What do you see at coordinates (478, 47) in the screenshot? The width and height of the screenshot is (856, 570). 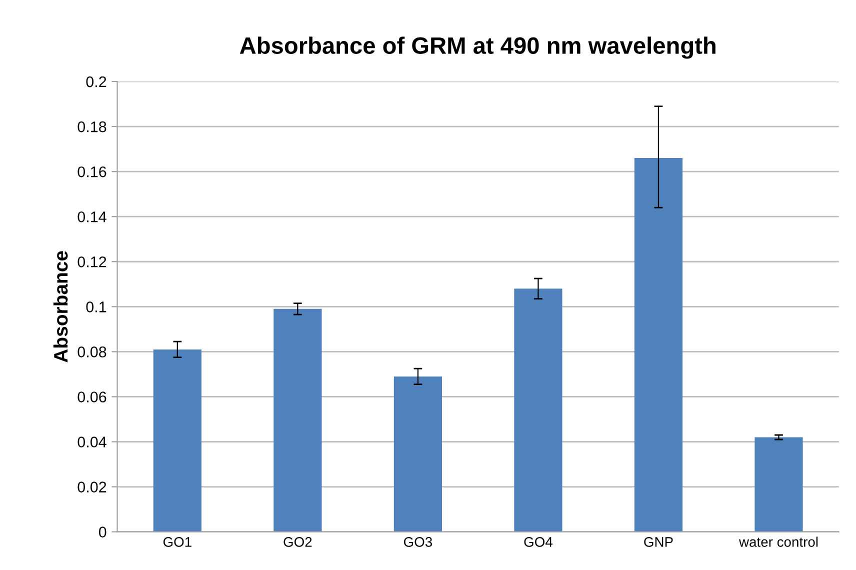 I see `chart-title: Absorbance of GRM at 490 nm wavelength` at bounding box center [478, 47].